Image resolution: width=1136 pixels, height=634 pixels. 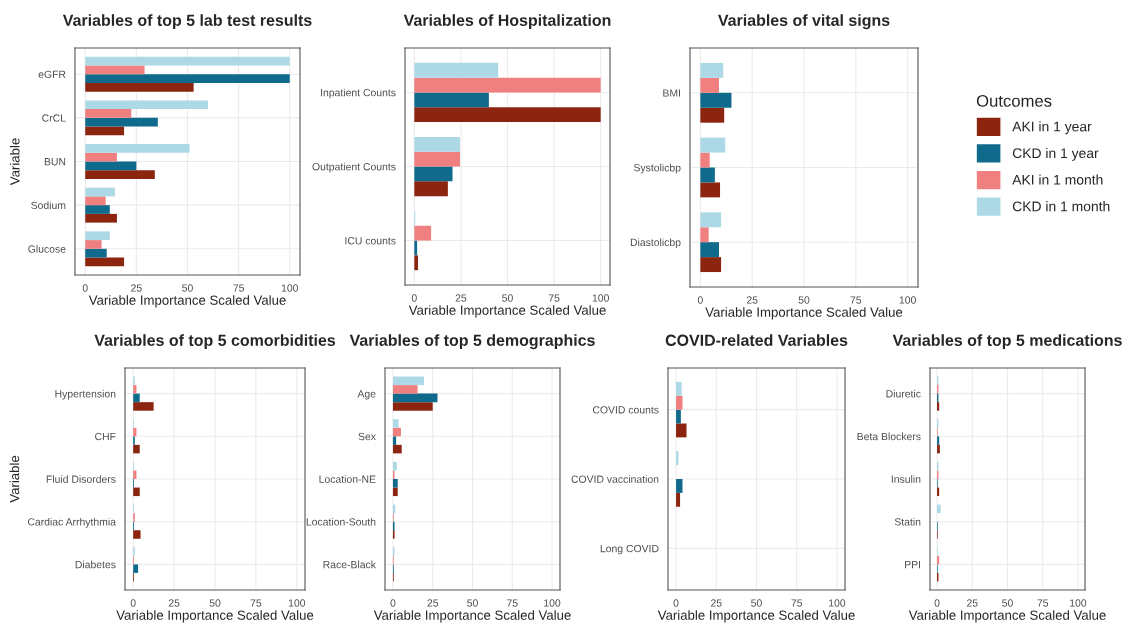 I want to click on chart-title: COVID-related Variables, so click(x=756, y=340).